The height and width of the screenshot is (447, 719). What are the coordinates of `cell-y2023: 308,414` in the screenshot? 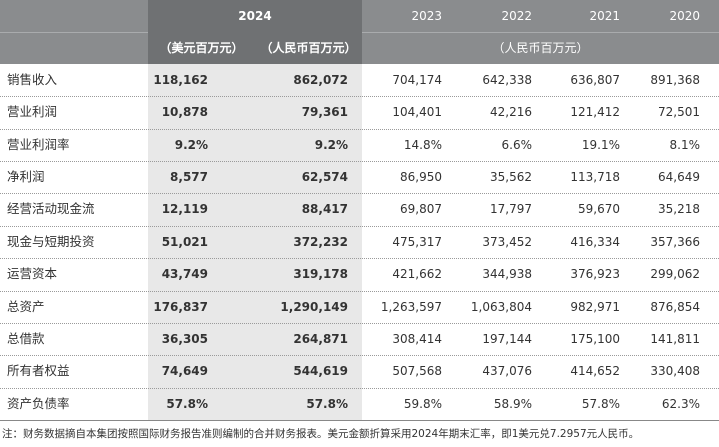 It's located at (417, 338).